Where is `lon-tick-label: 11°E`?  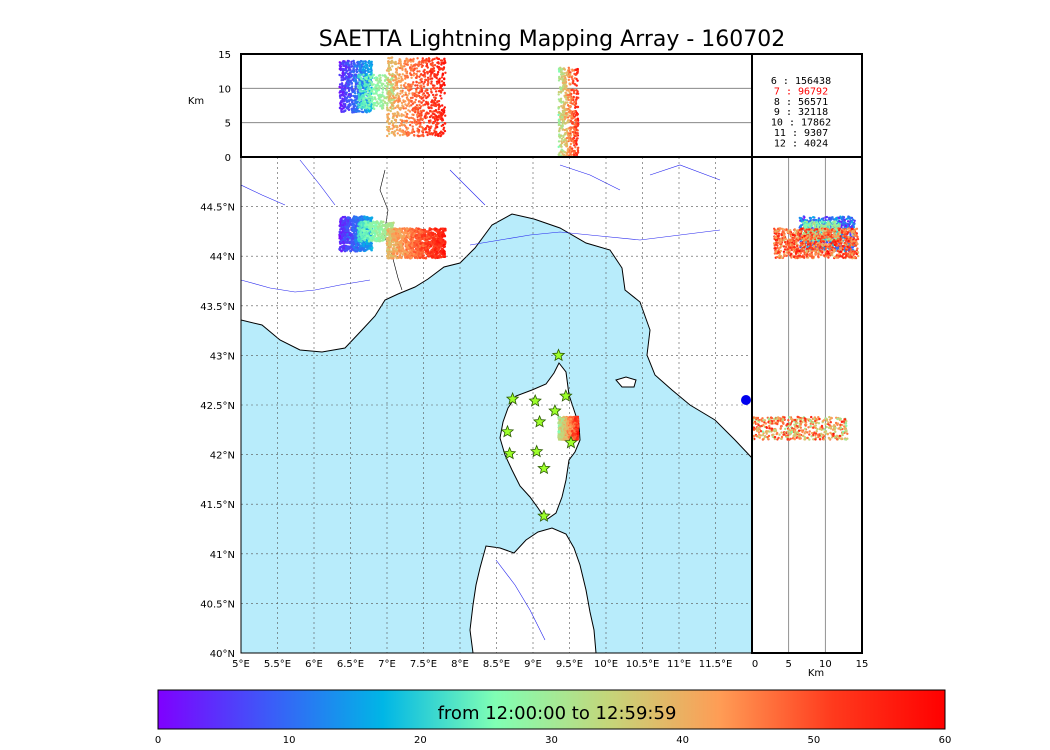 lon-tick-label: 11°E is located at coordinates (679, 664).